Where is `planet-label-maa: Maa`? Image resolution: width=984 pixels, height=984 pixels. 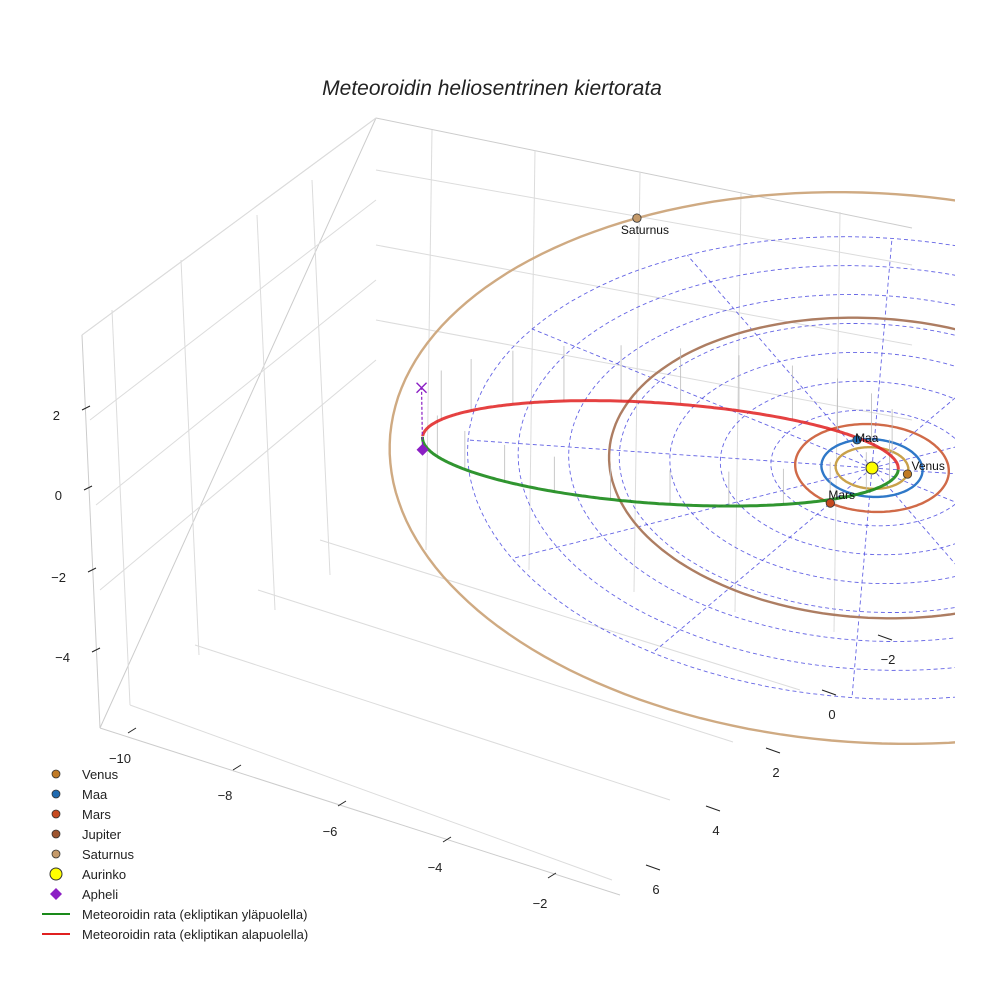 planet-label-maa: Maa is located at coordinates (867, 438).